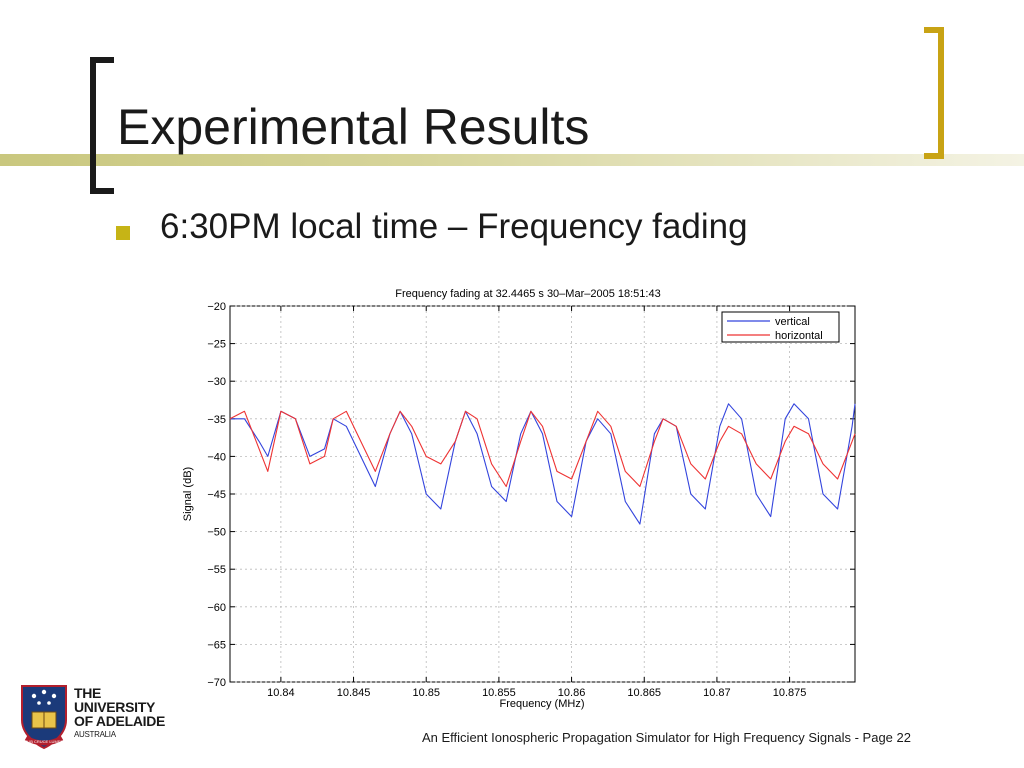  What do you see at coordinates (216, 683) in the screenshot?
I see `y-tick-label: −70` at bounding box center [216, 683].